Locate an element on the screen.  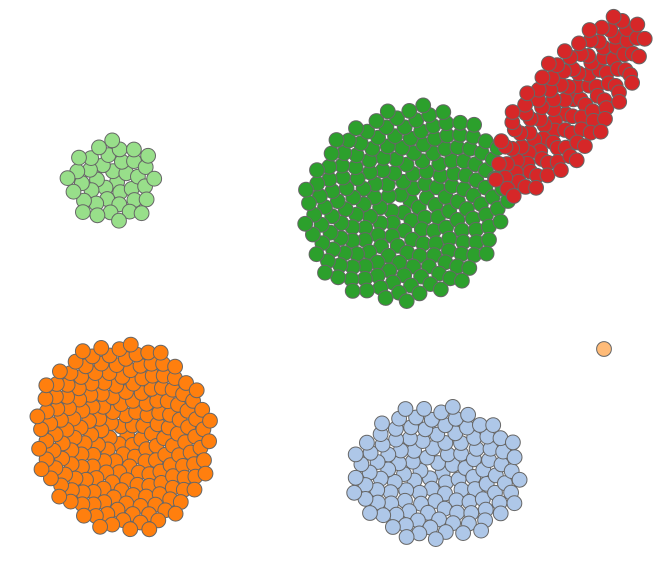
cluster-red is located at coordinates (570, 106).